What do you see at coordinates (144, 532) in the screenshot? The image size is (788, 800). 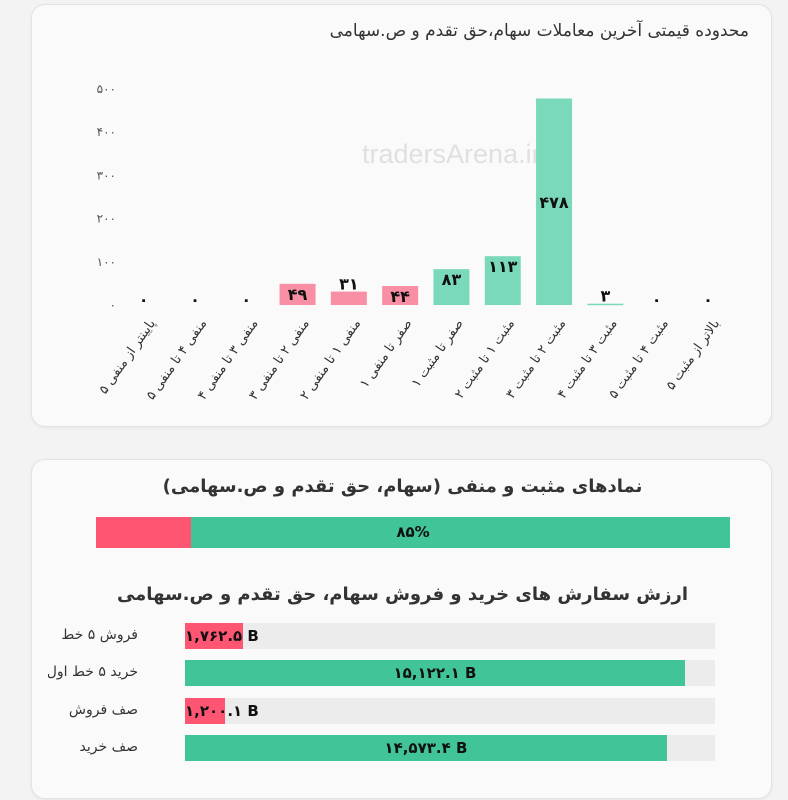 I see `negative-segment` at bounding box center [144, 532].